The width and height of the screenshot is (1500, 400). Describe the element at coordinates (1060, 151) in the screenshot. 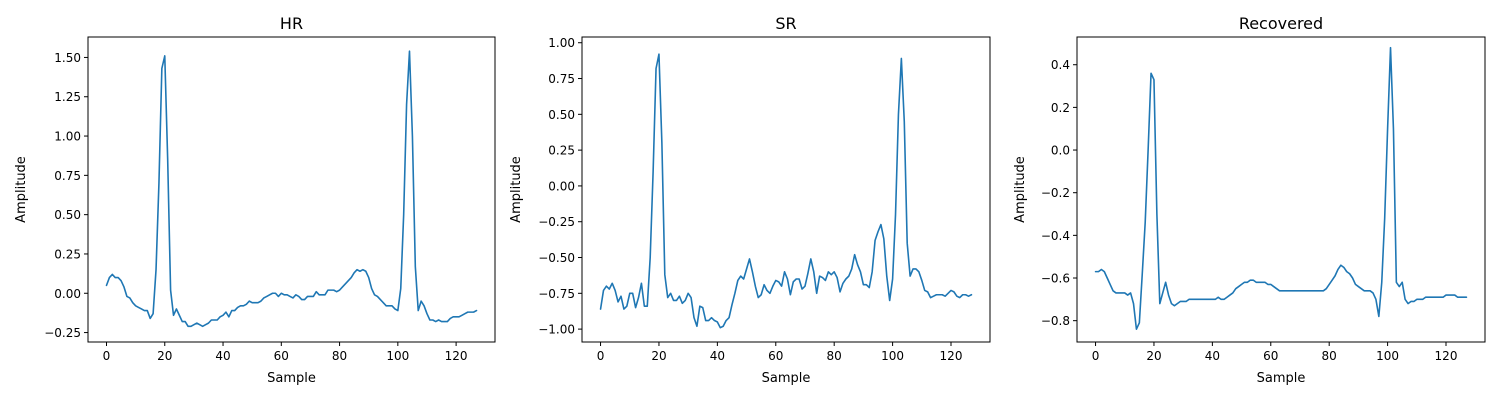

I see `y-tick-label: 0.0` at that location.